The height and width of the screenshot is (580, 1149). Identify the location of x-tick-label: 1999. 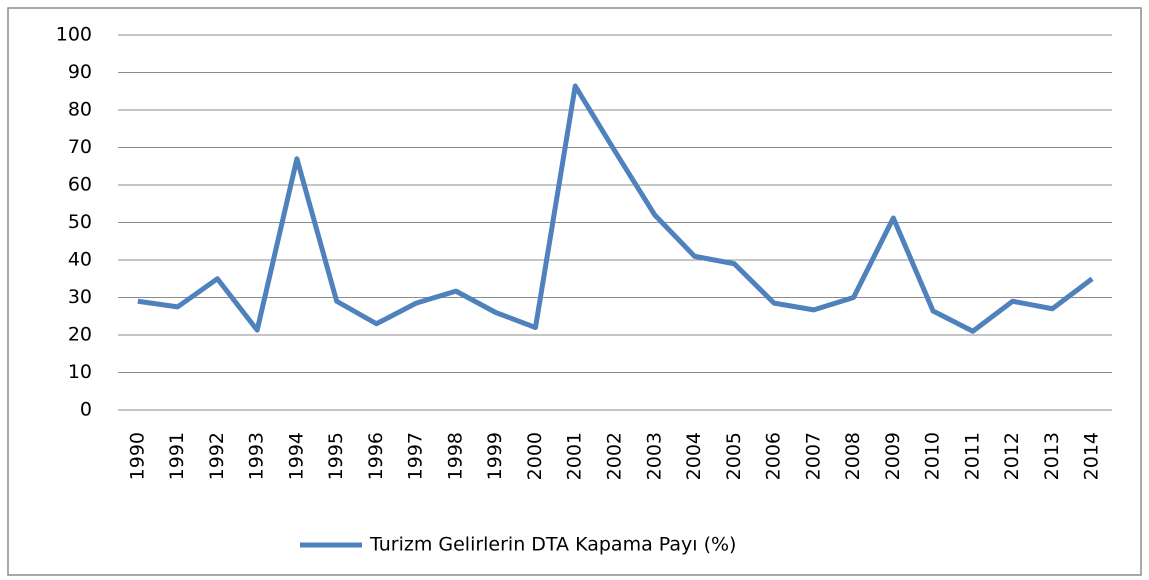
(495, 456).